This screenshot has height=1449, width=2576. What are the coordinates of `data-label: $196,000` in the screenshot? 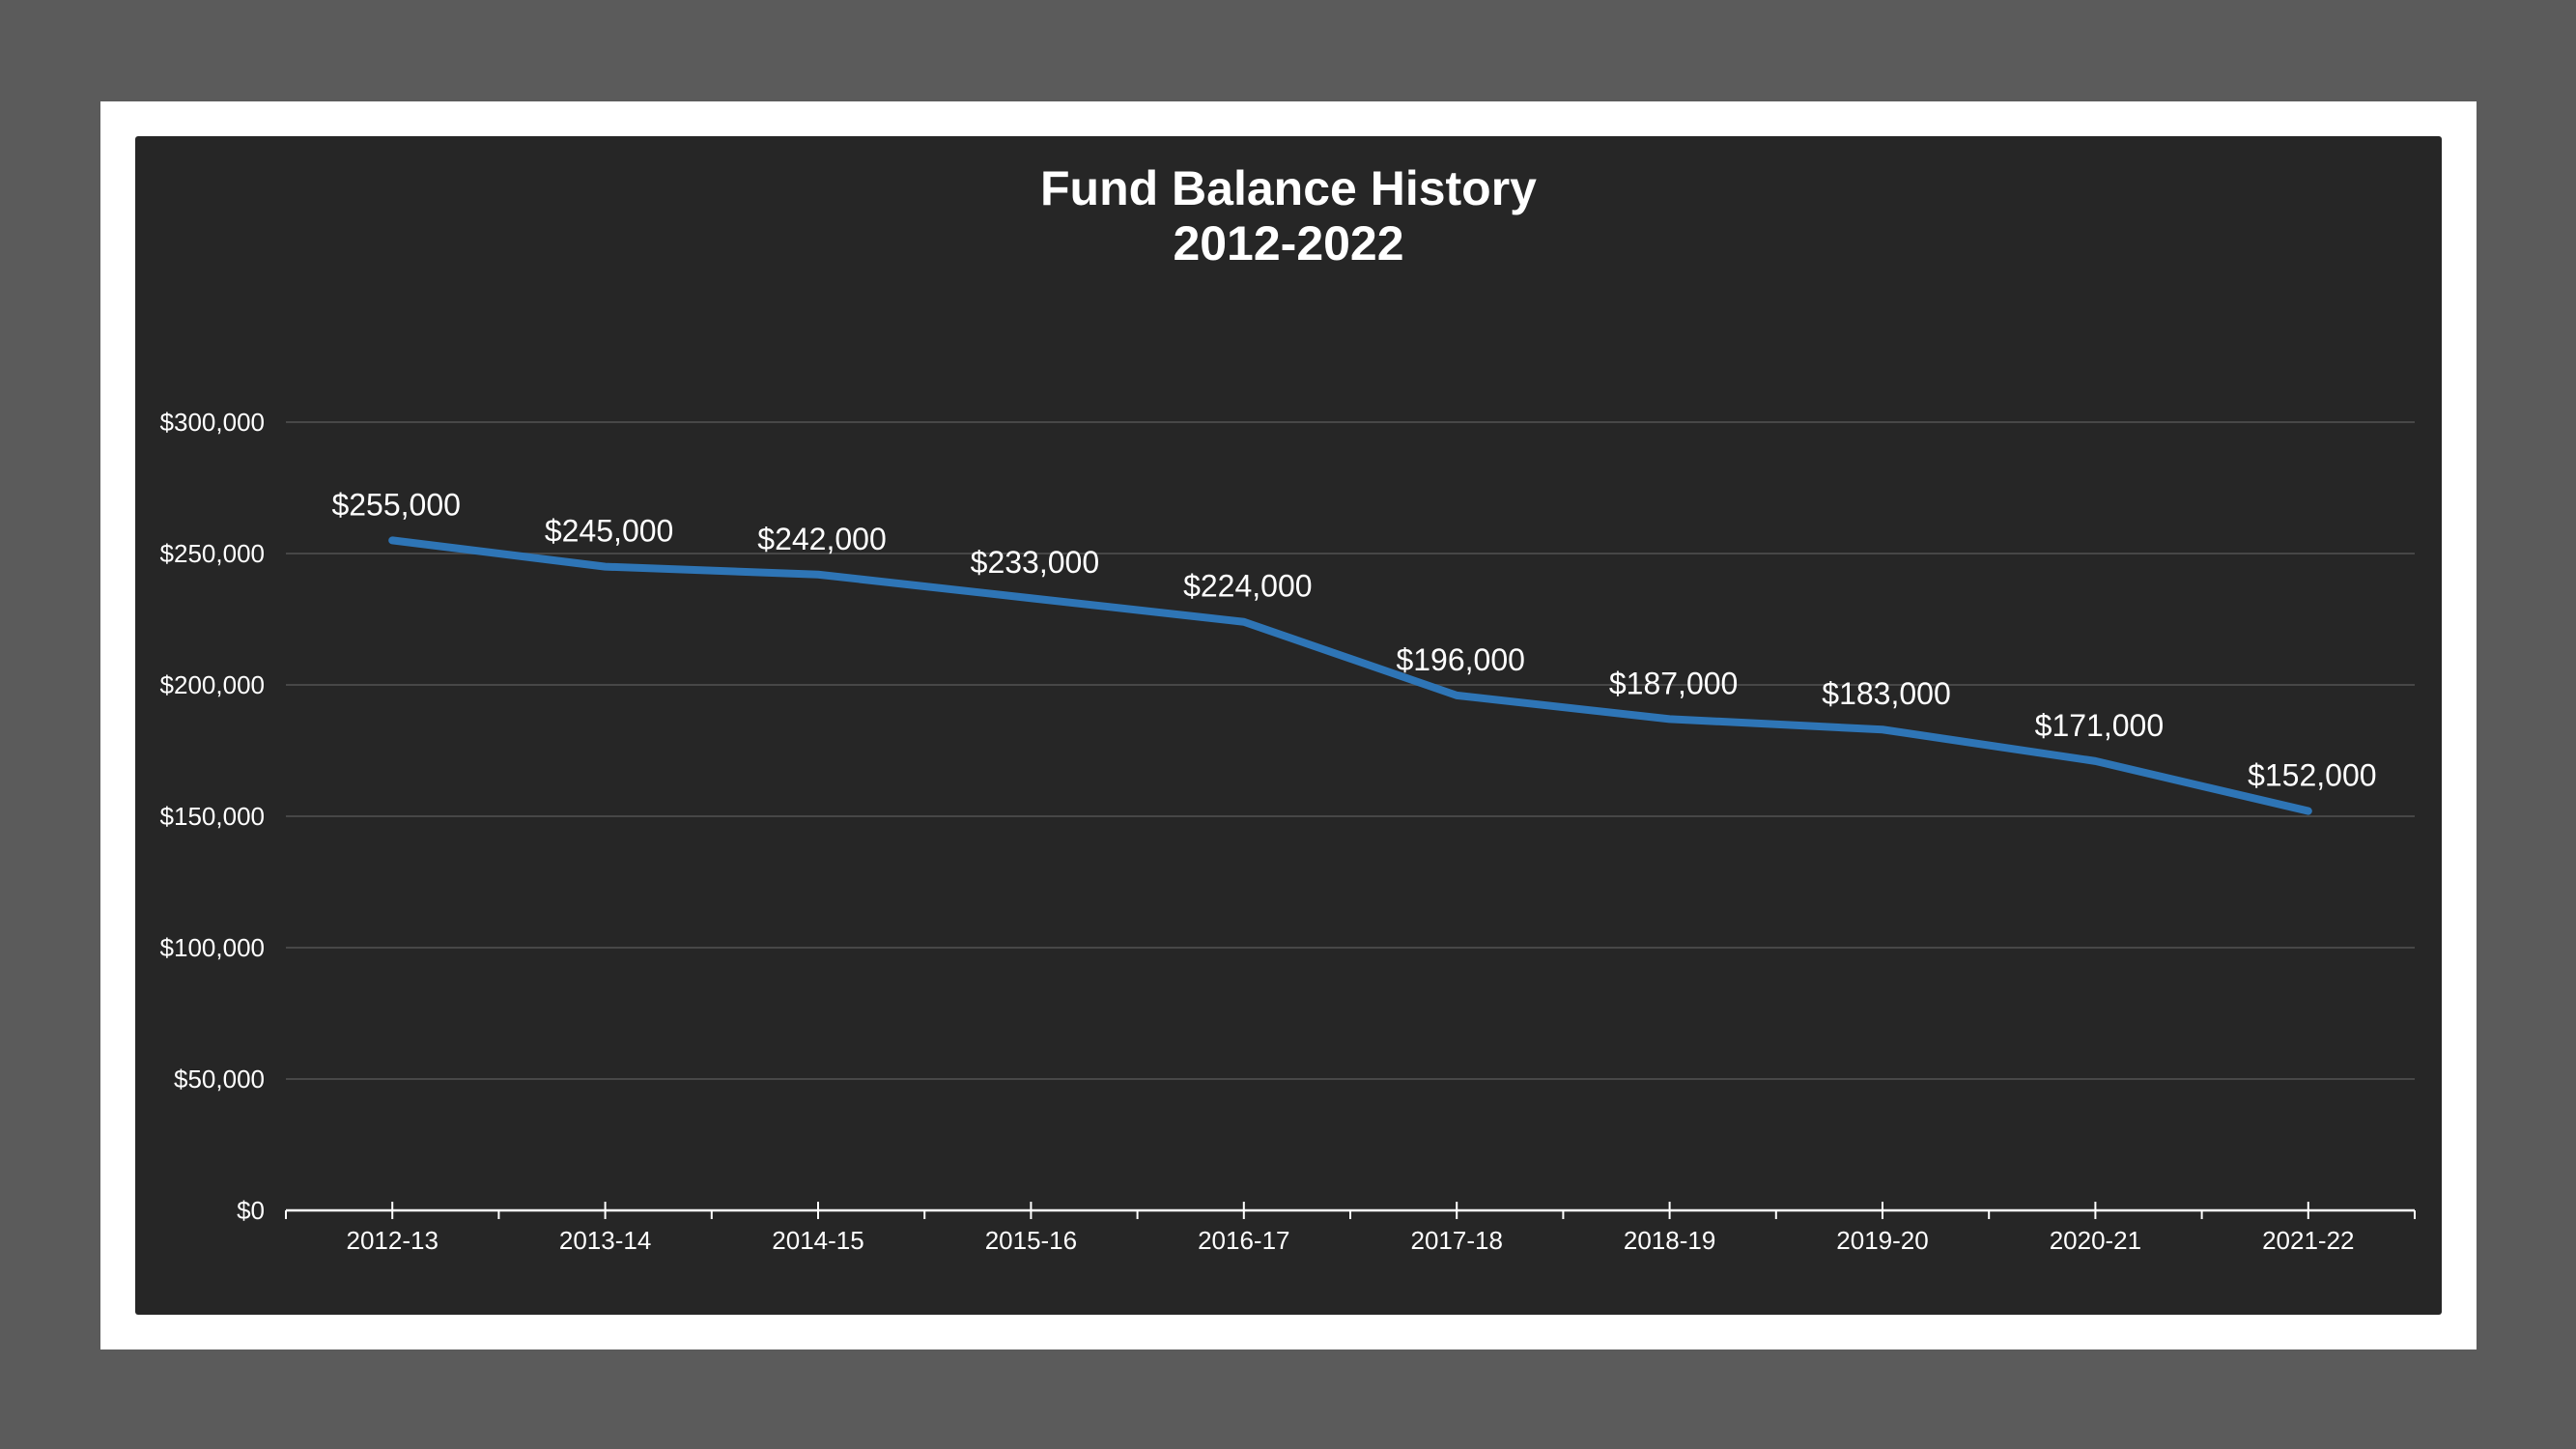 It's located at (1460, 659).